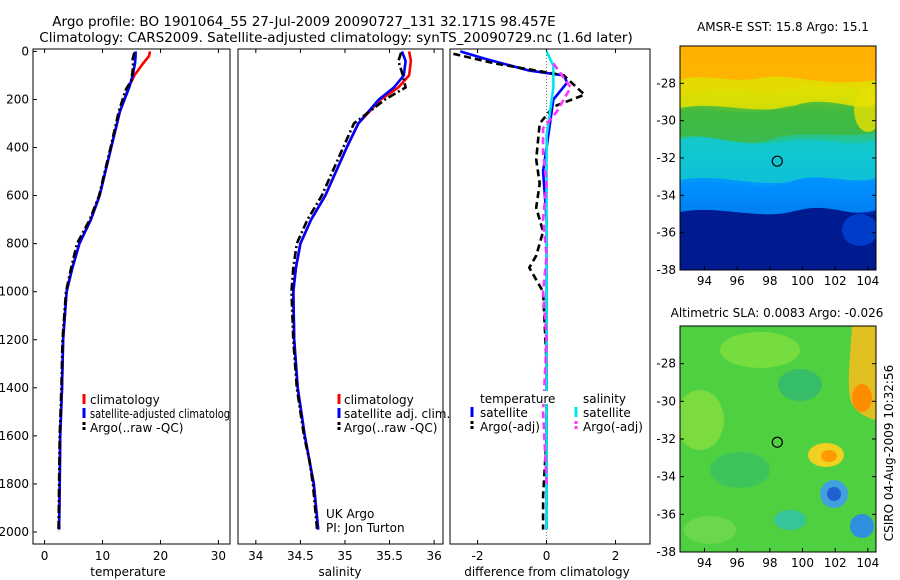 The height and width of the screenshot is (580, 900). I want to click on x-tick-label: 36, so click(433, 556).